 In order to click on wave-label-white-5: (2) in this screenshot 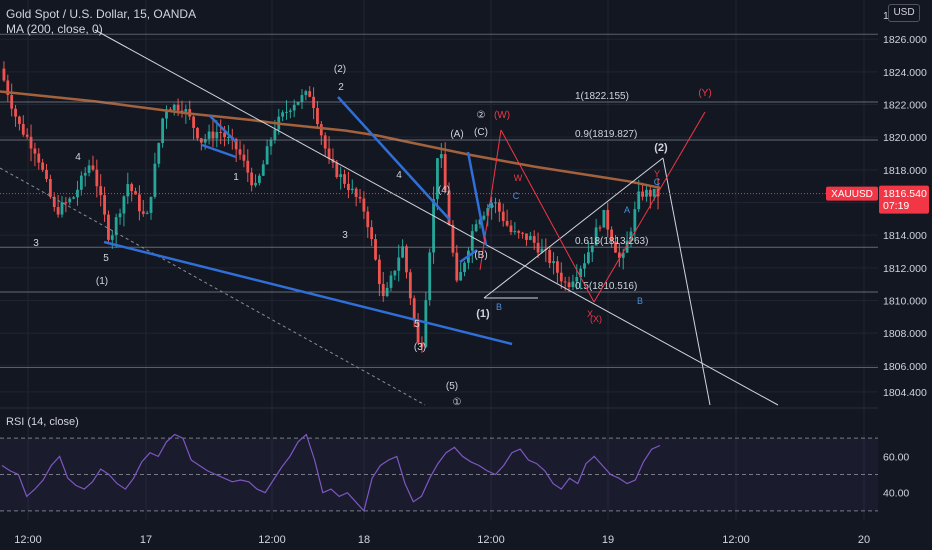, I will do `click(340, 69)`.